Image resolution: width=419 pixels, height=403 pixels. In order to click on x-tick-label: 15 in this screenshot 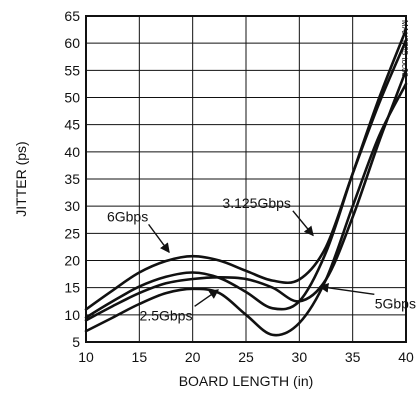, I will do `click(140, 357)`.